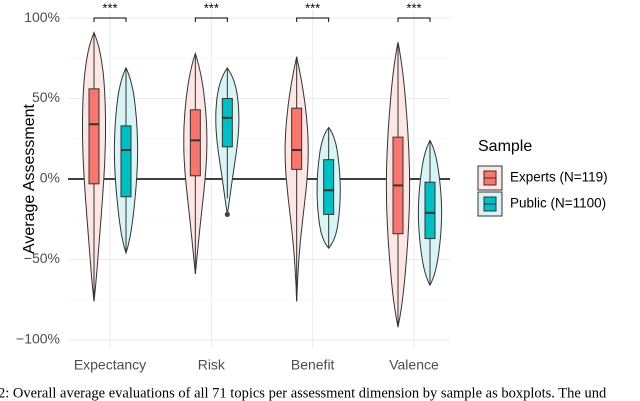 The image size is (640, 401). Describe the element at coordinates (29, 178) in the screenshot. I see `y-axis-title: Average Assessment` at that location.